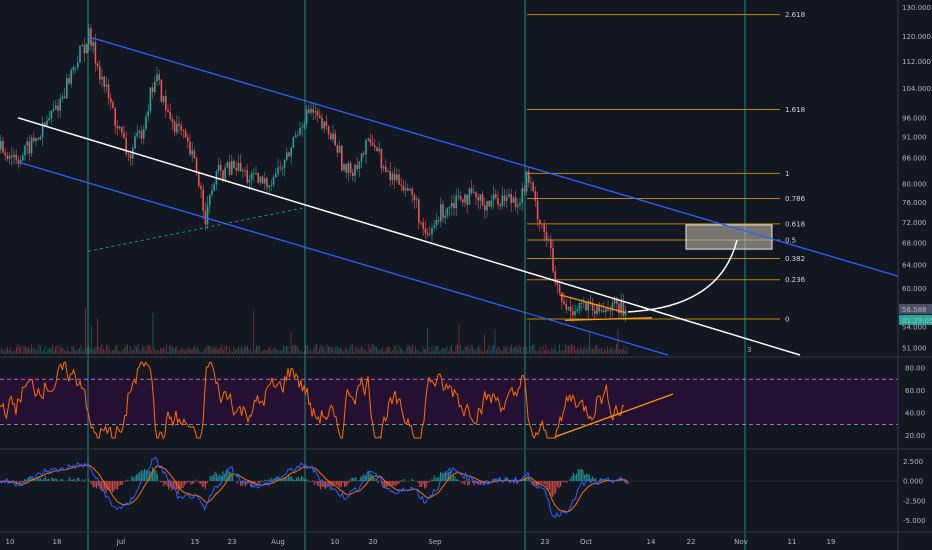  Describe the element at coordinates (915, 391) in the screenshot. I see `rsi-tick-label: 60.00` at that location.